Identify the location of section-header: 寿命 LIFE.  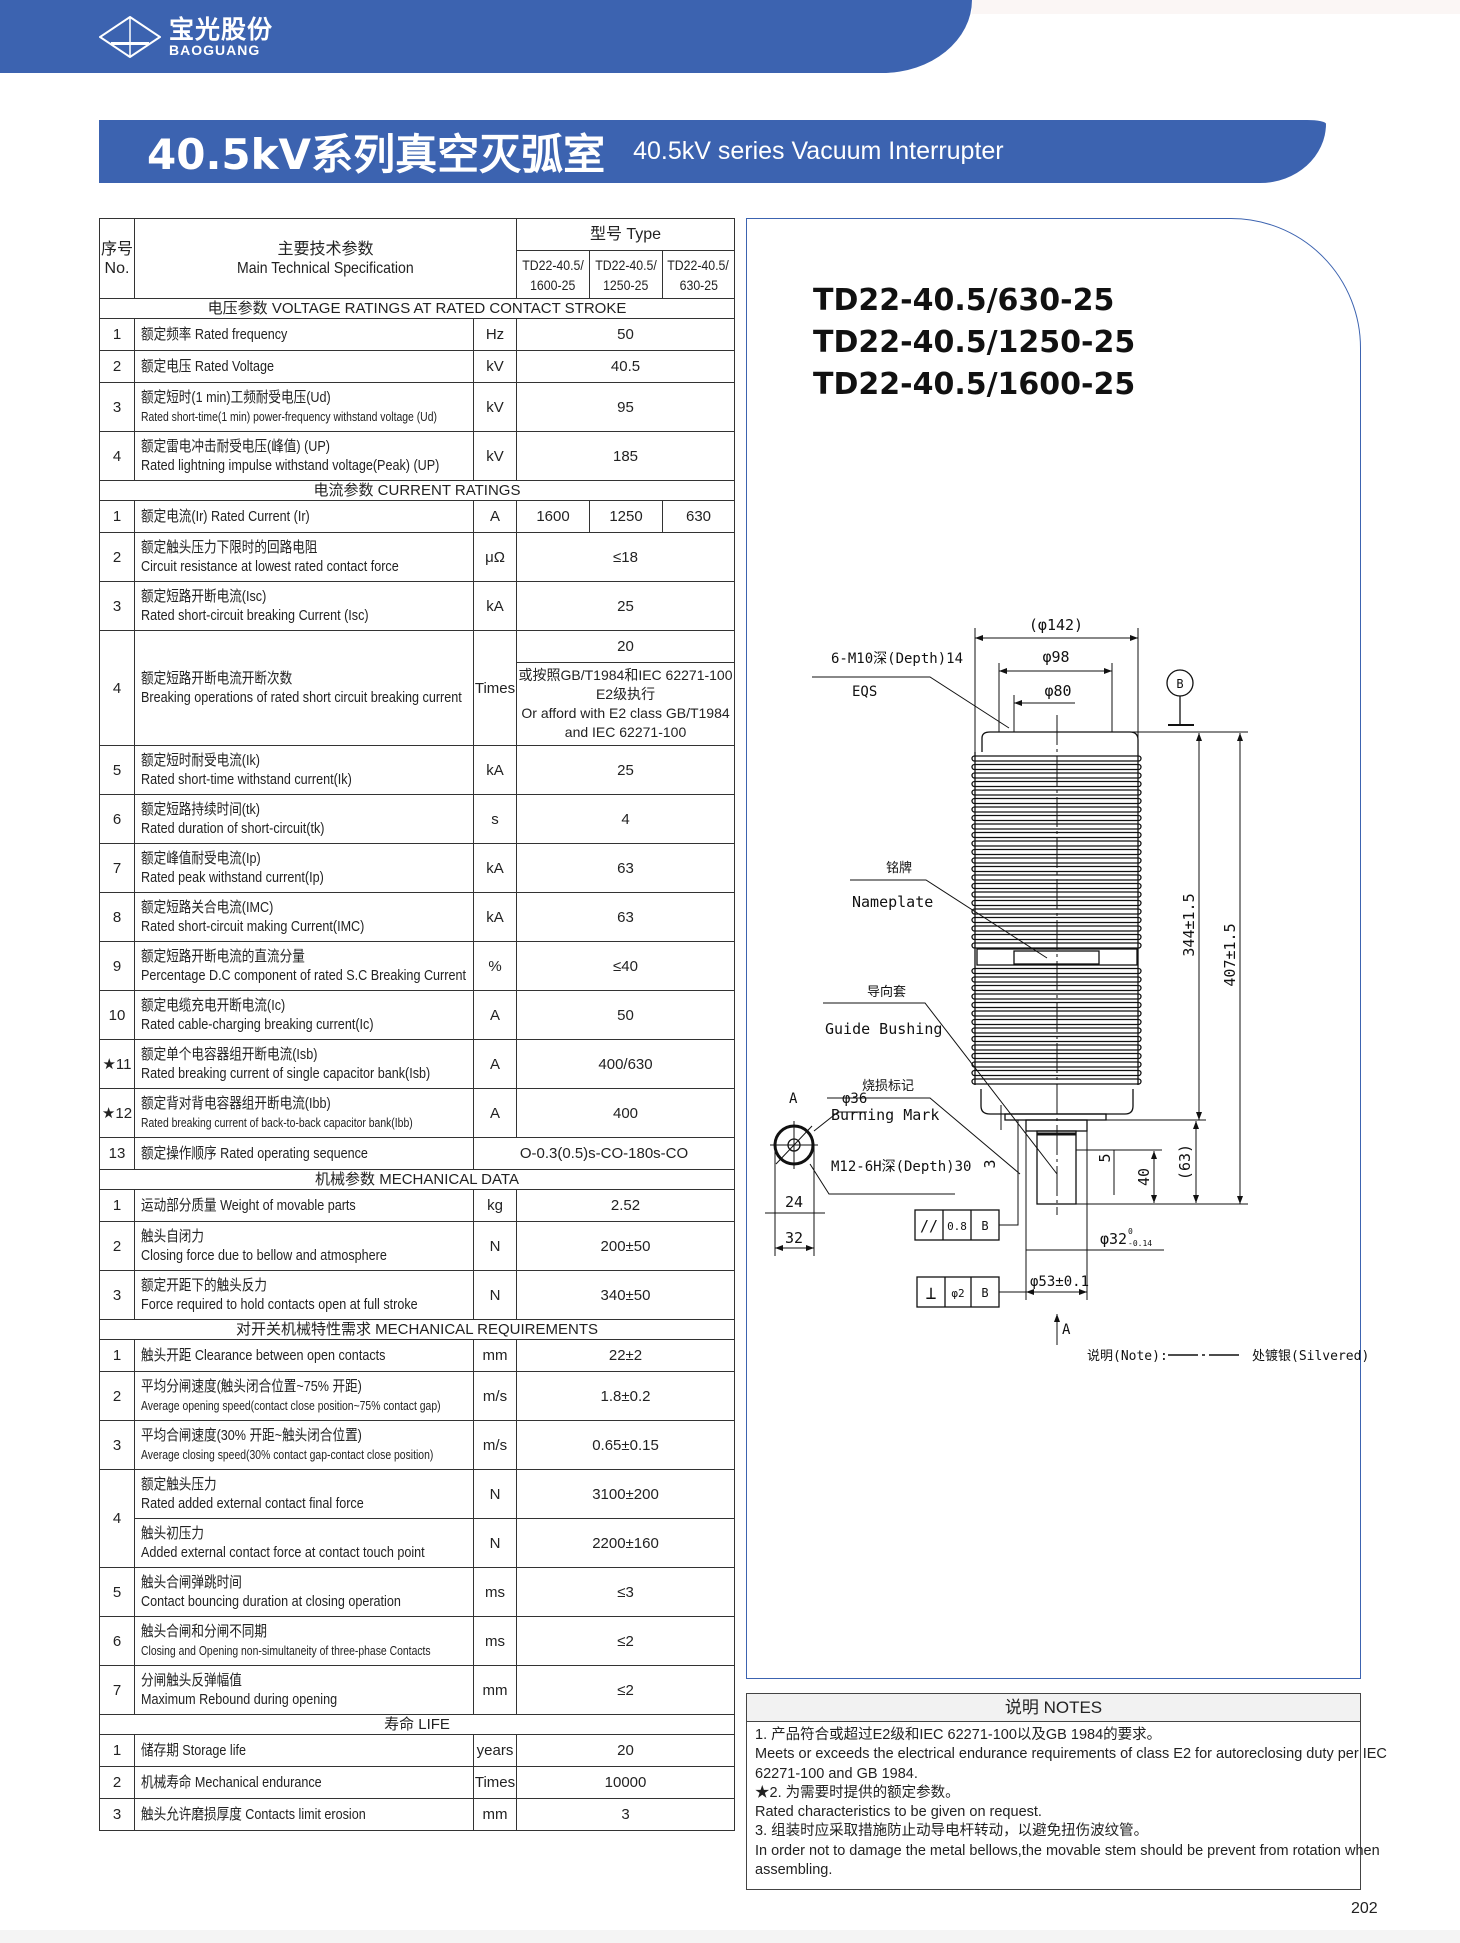
(417, 1724).